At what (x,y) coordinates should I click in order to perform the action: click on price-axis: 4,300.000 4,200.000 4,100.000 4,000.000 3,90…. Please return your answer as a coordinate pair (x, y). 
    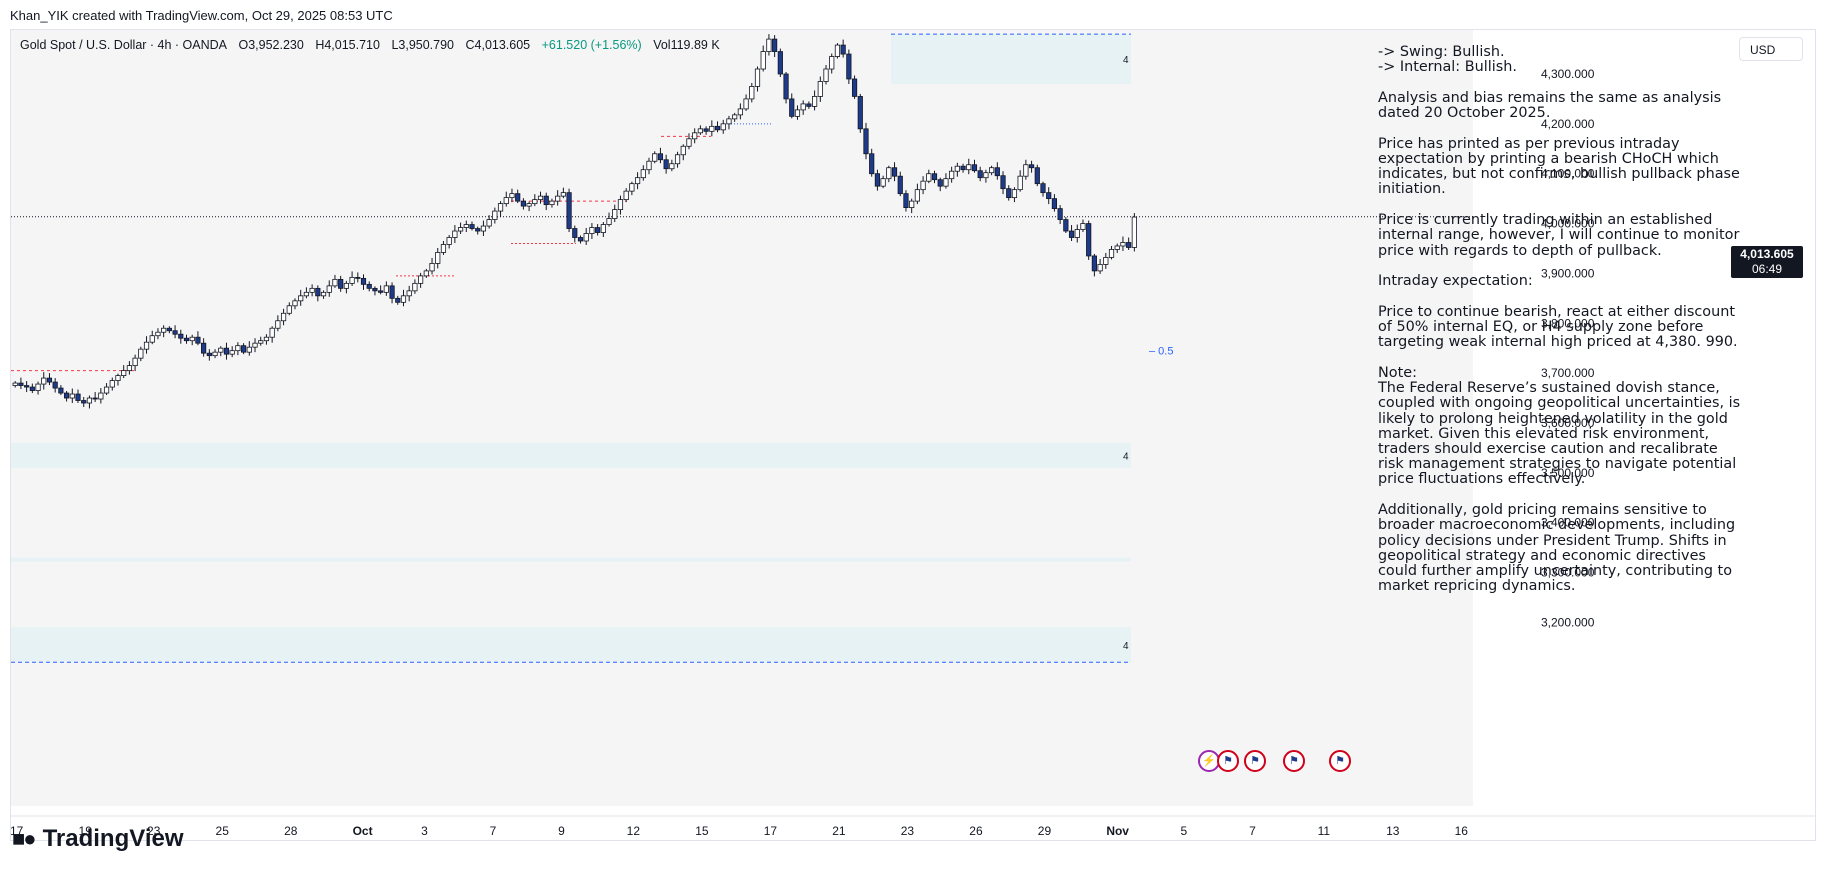
    Looking at the image, I should click on (1568, 348).